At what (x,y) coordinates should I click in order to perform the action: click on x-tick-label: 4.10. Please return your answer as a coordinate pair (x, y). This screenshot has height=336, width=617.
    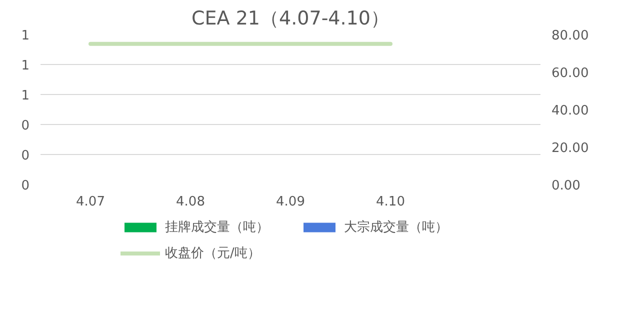
    Looking at the image, I should click on (390, 202).